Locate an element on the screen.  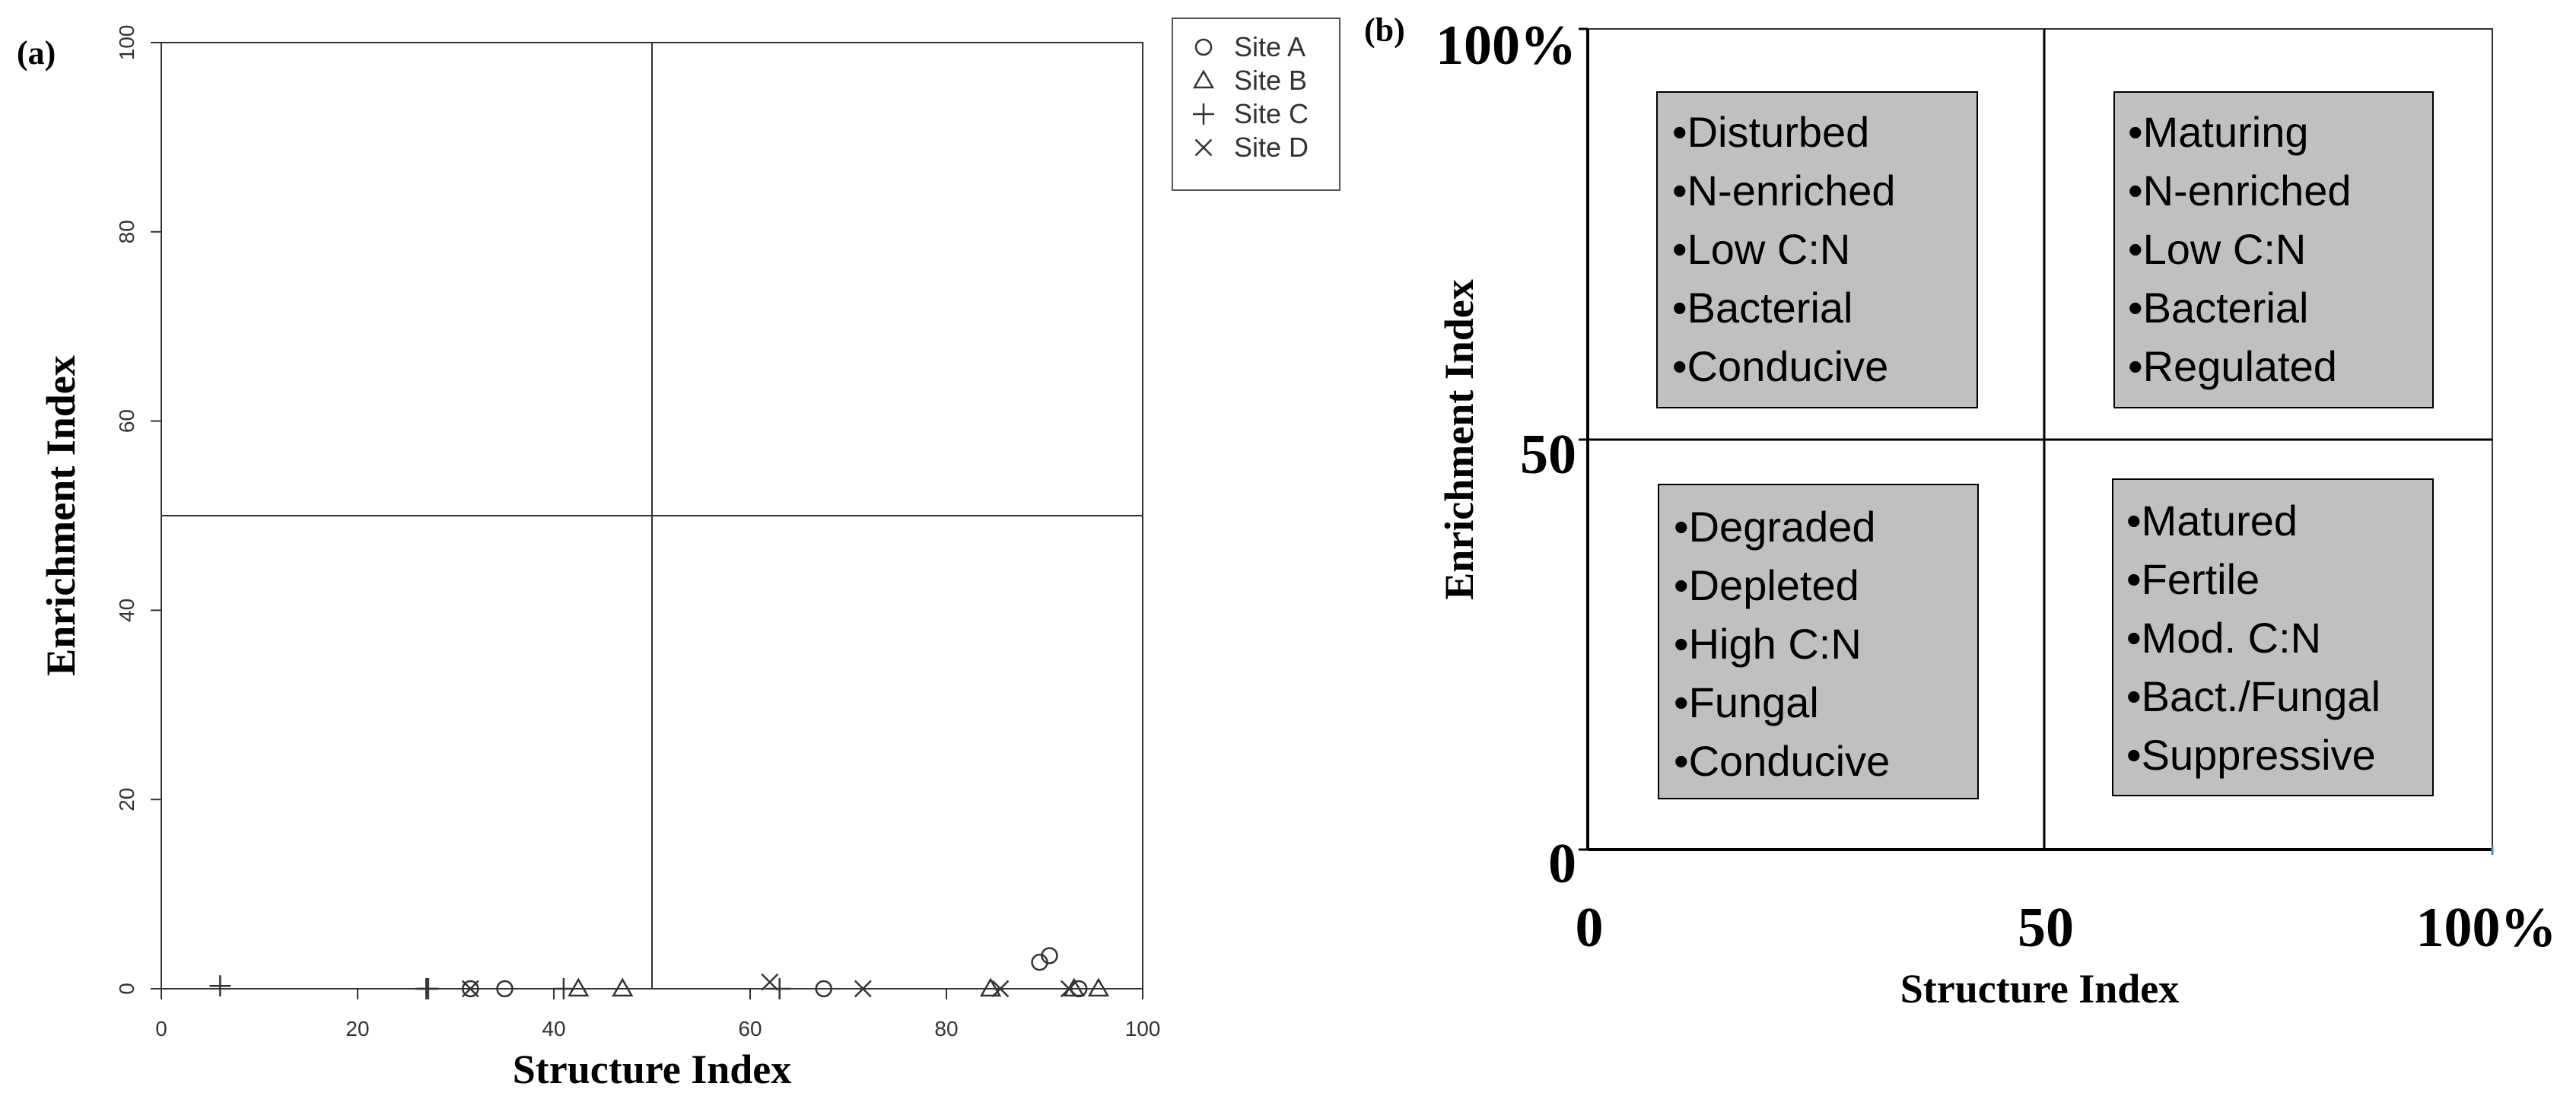
x-tick-label: 60 is located at coordinates (750, 1028).